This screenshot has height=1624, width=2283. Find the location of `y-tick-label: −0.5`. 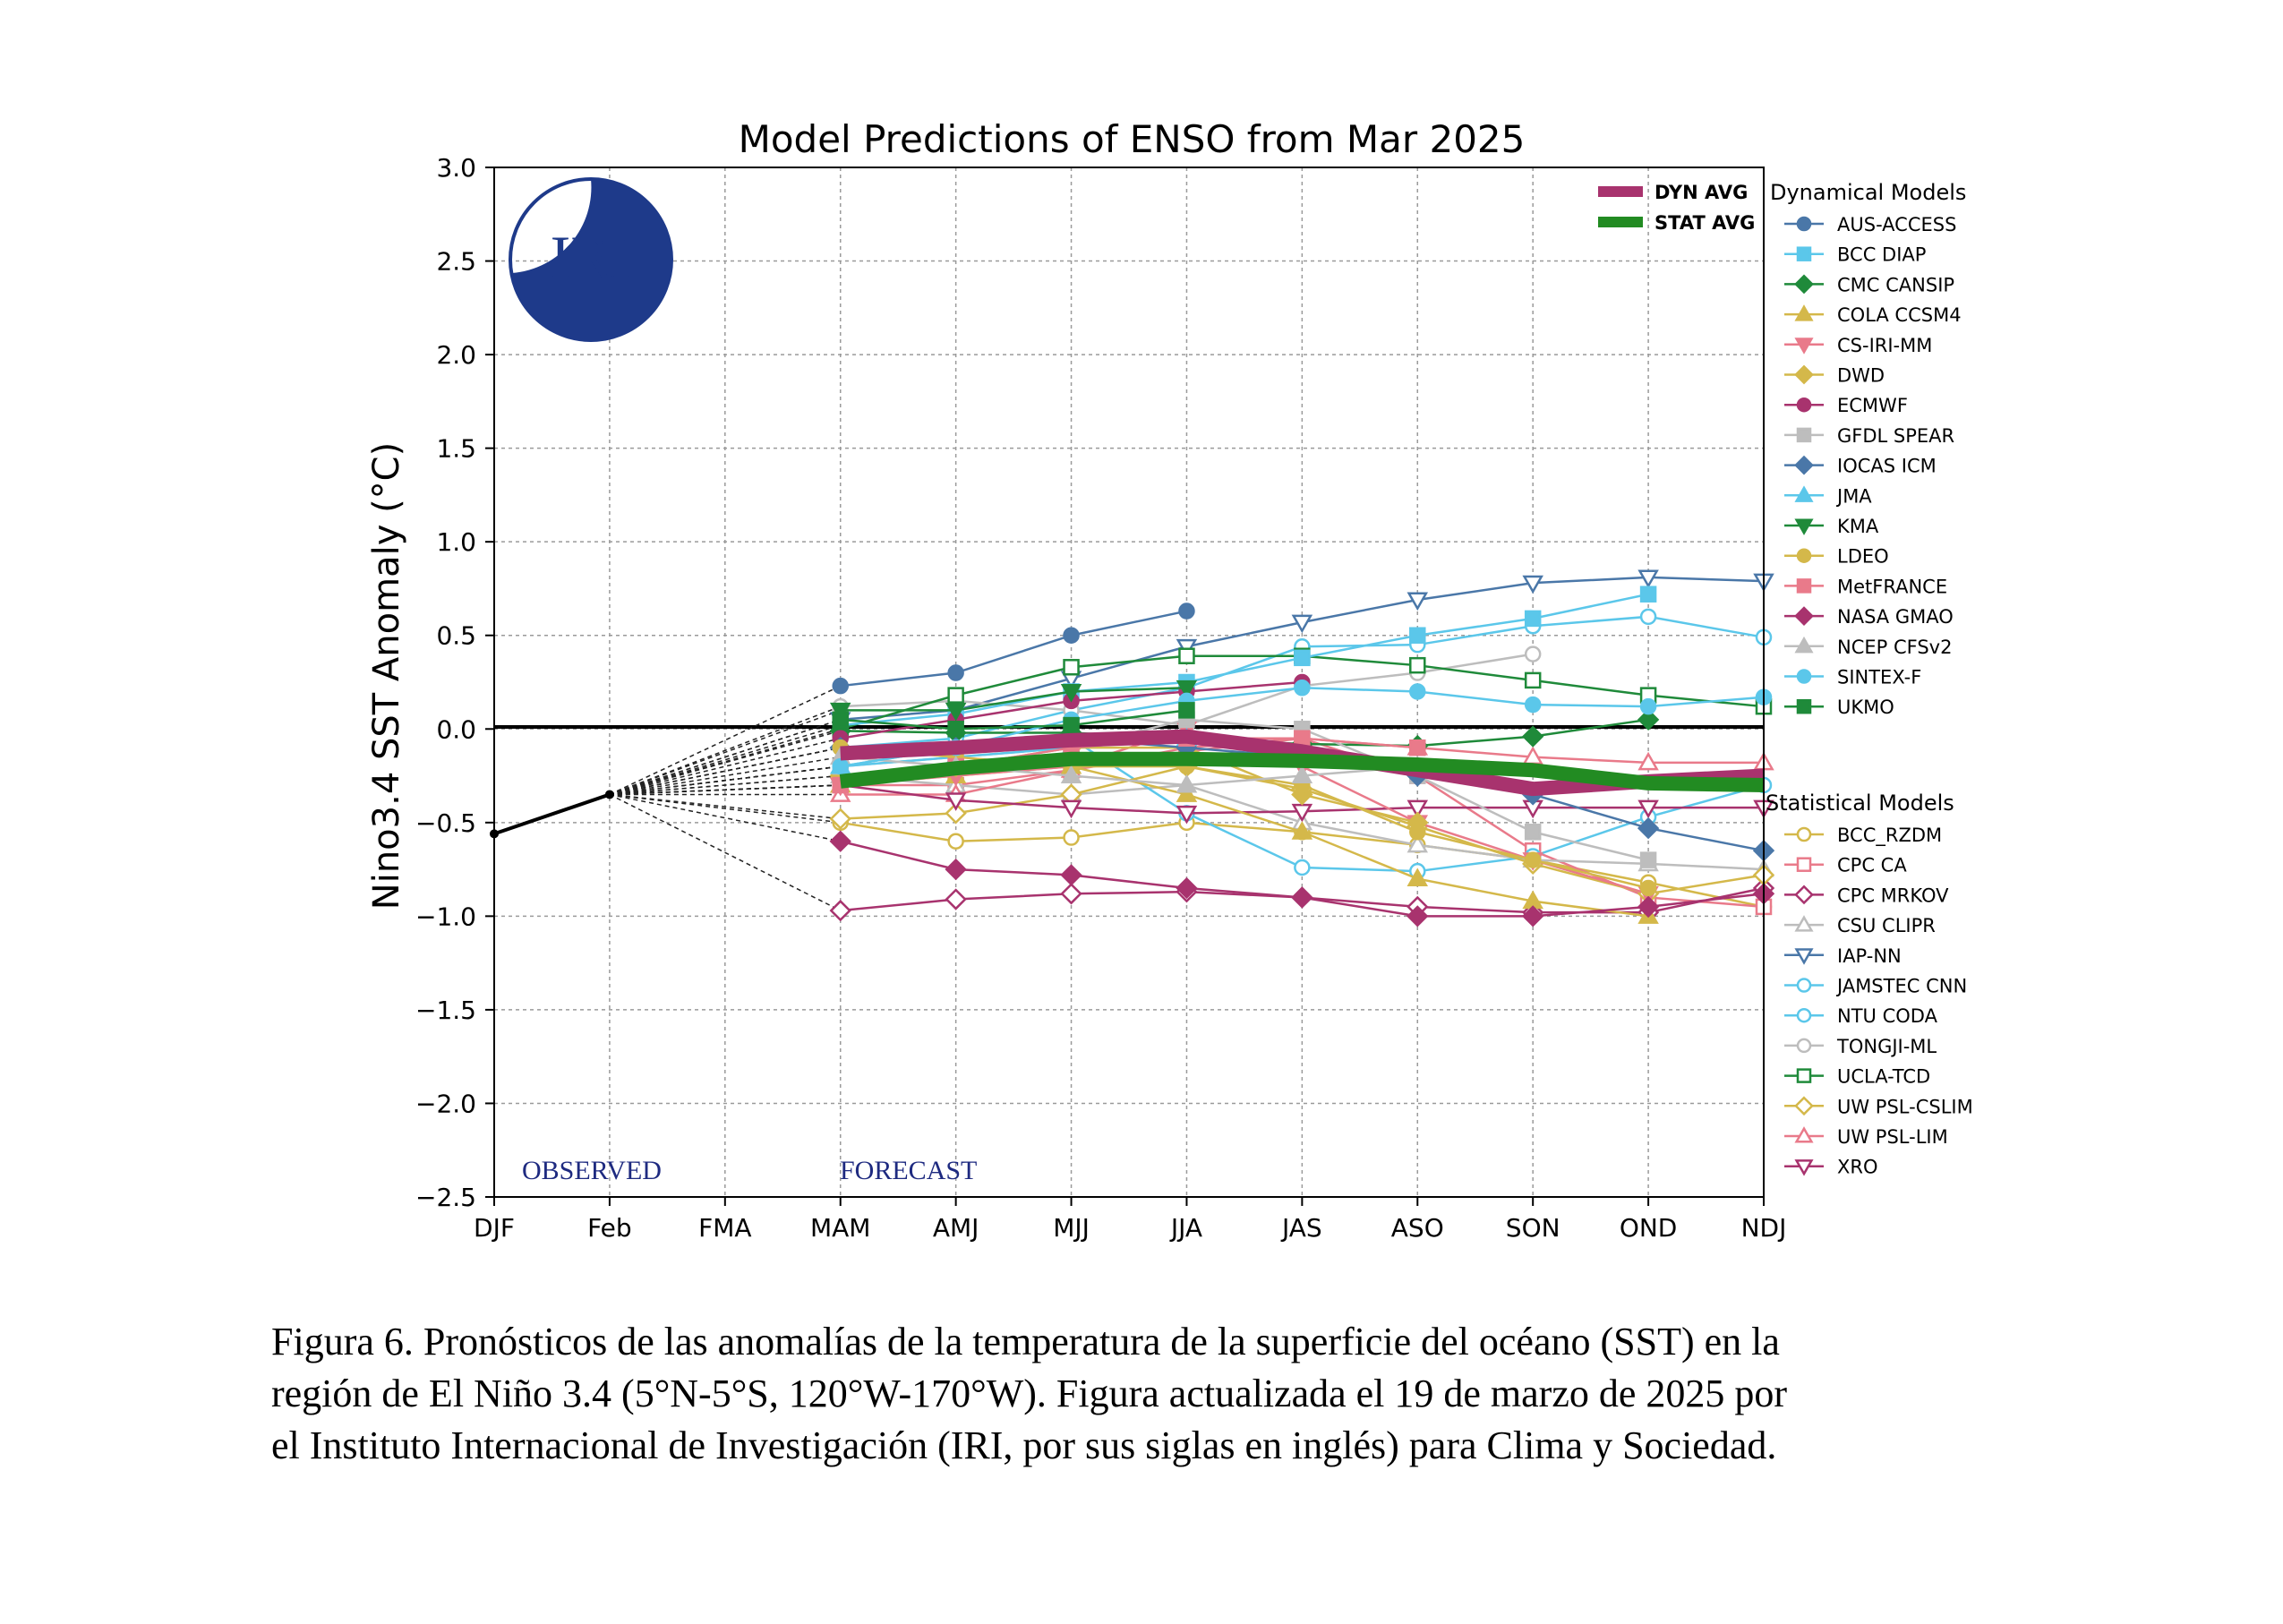

y-tick-label: −0.5 is located at coordinates (445, 823).